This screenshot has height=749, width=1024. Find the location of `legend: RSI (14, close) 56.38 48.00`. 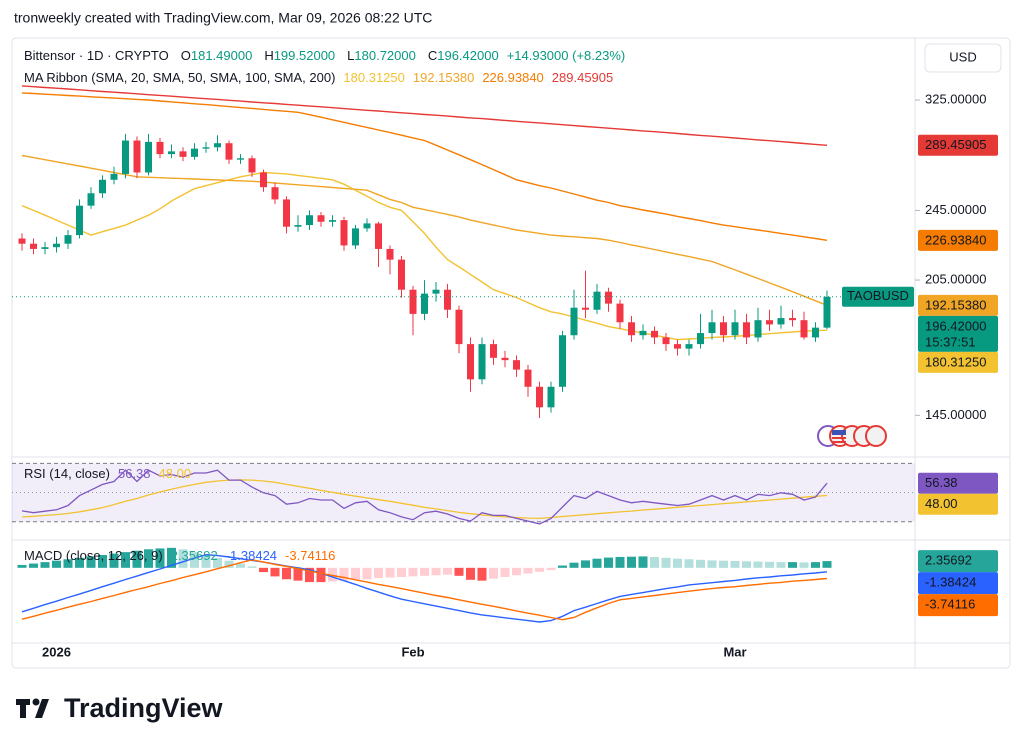

legend: RSI (14, close) 56.38 48.00 is located at coordinates (107, 473).